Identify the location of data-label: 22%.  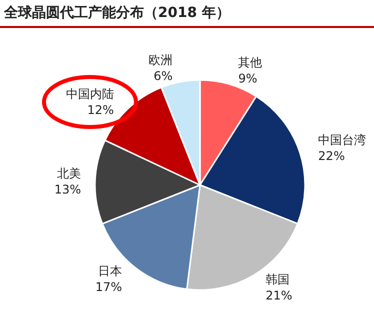
(331, 156).